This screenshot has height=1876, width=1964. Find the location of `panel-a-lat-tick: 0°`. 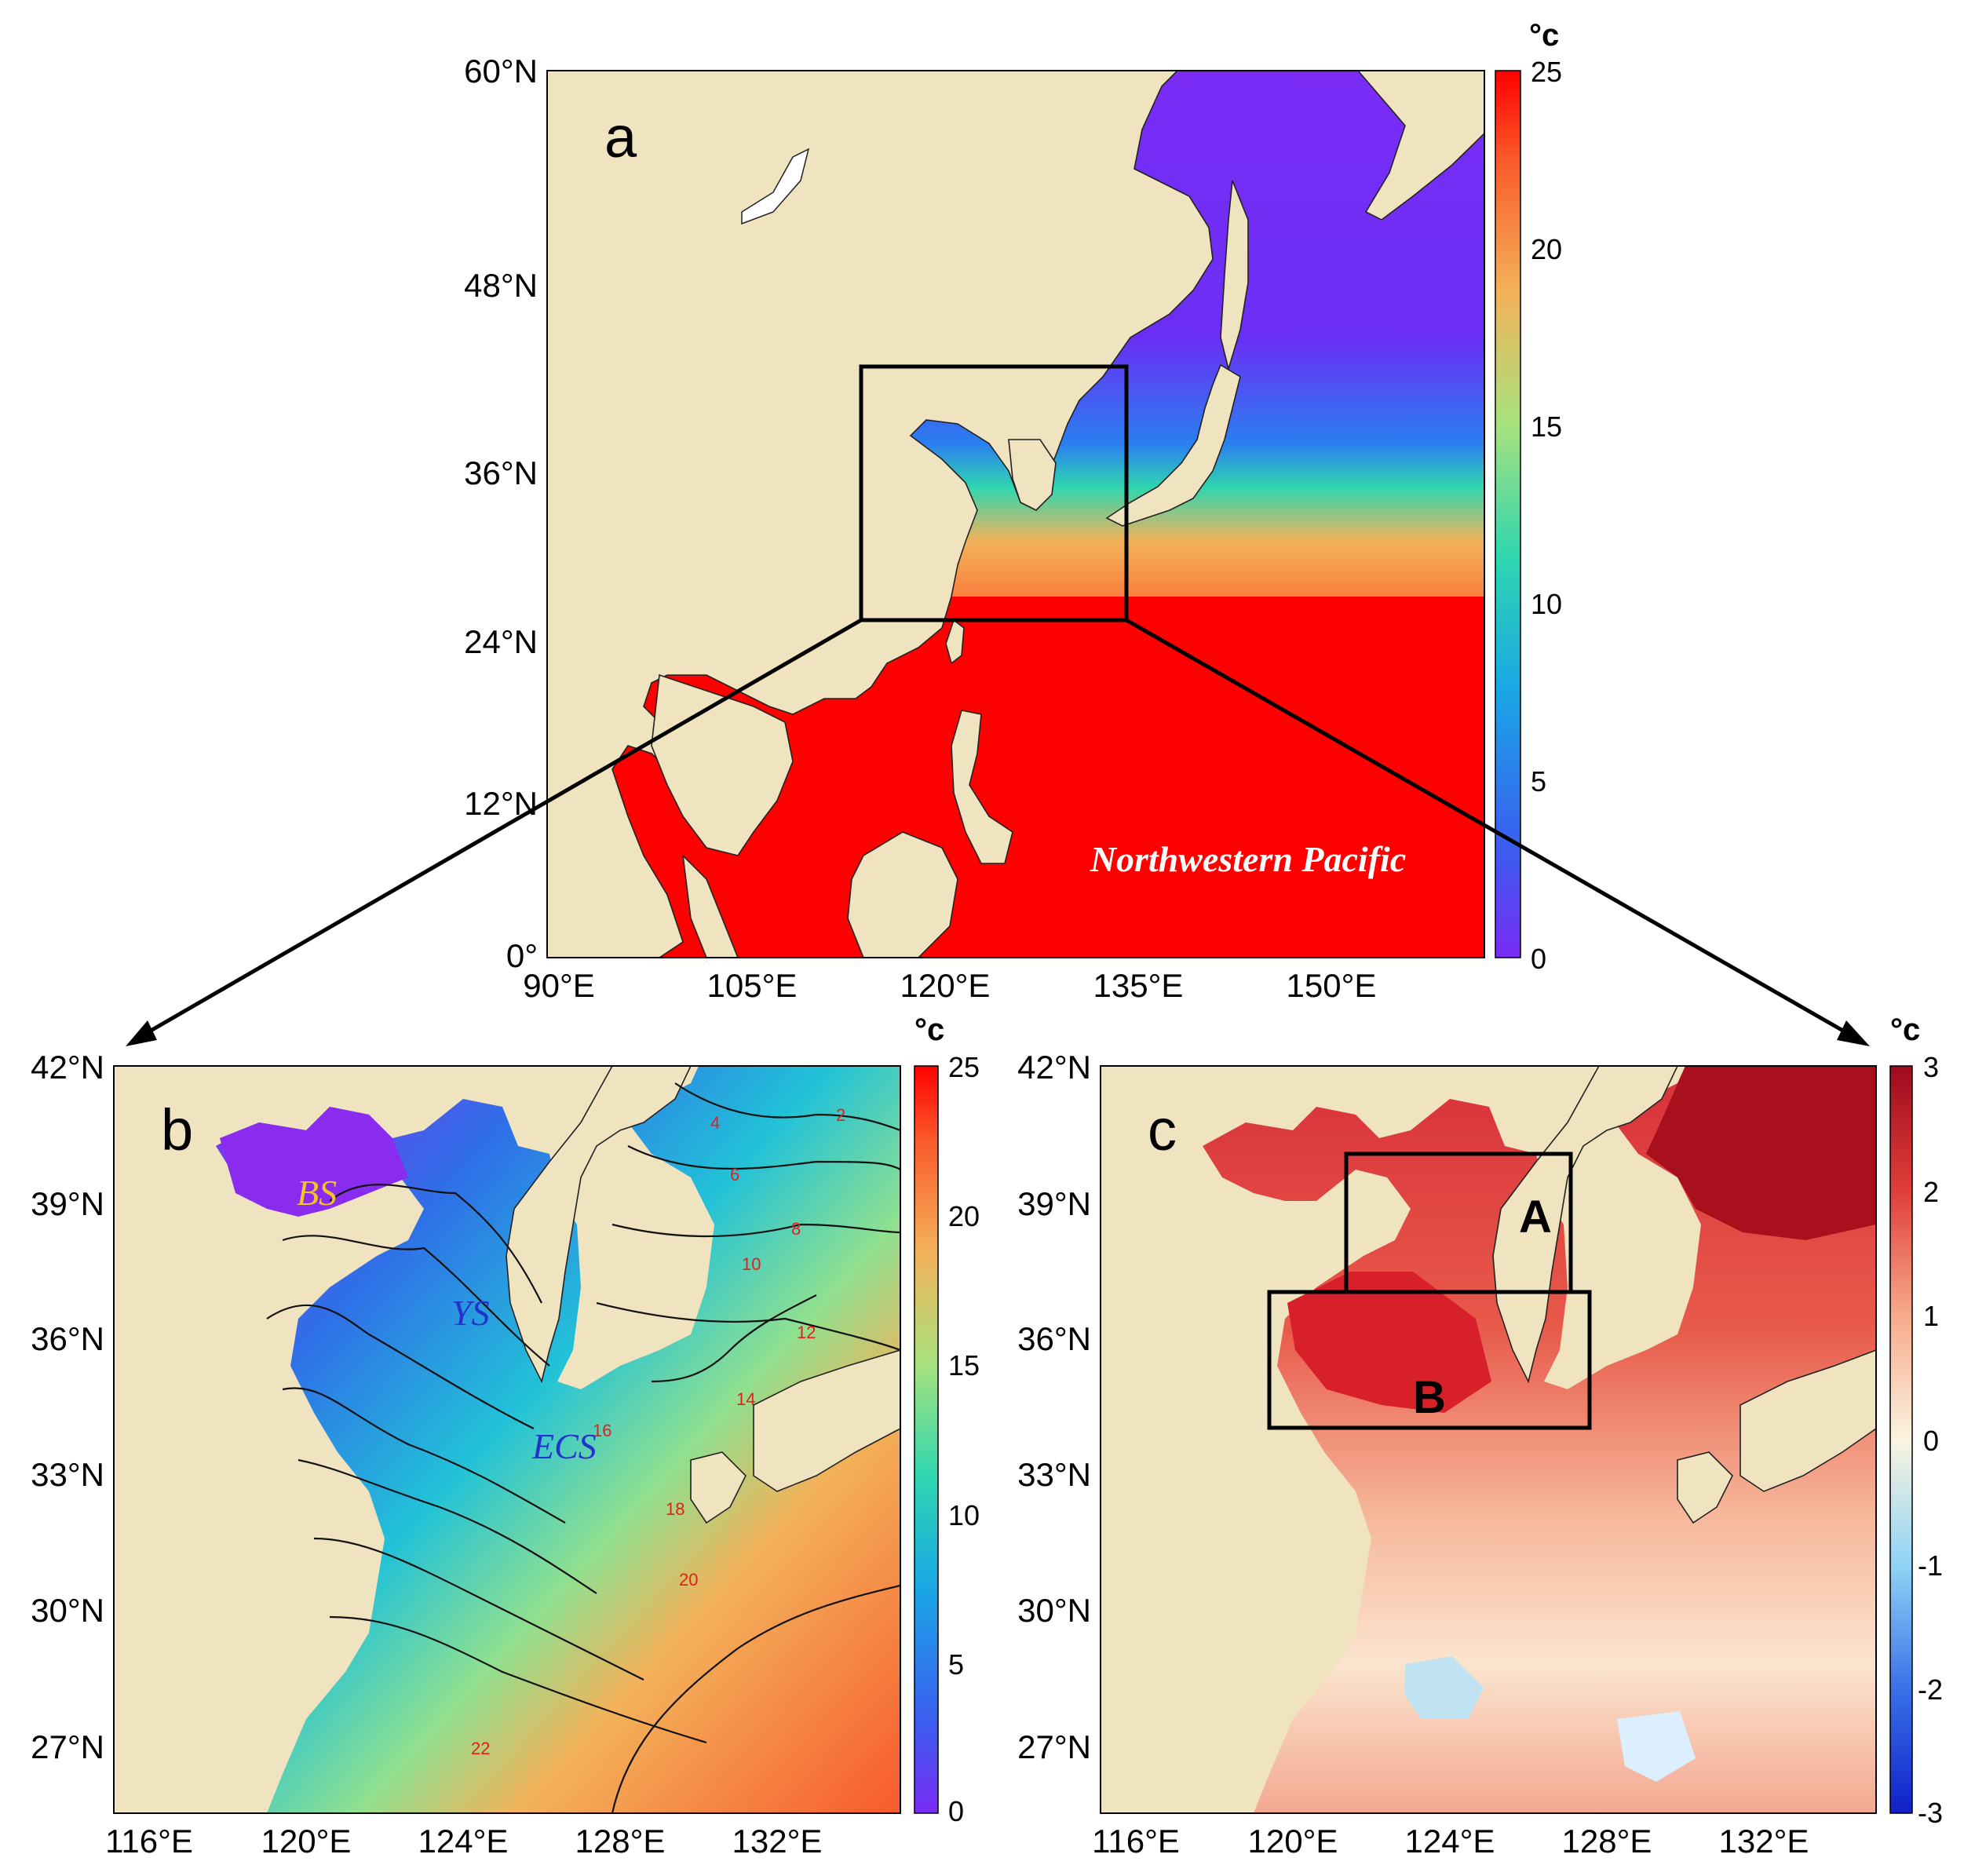

panel-a-lat-tick: 0° is located at coordinates (522, 955).